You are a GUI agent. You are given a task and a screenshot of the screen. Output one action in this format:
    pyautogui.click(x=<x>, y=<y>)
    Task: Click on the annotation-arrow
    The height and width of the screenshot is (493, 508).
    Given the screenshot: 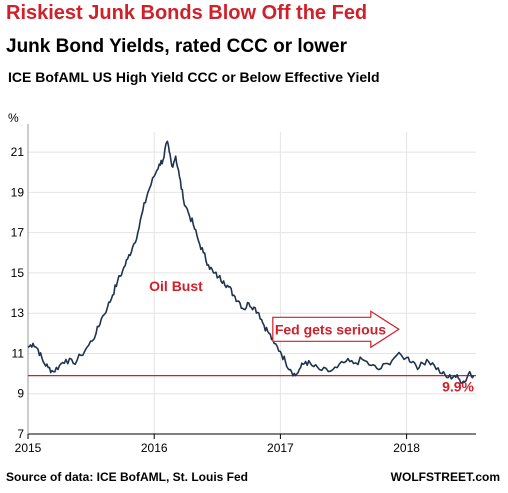 What is the action you would take?
    pyautogui.click(x=336, y=329)
    